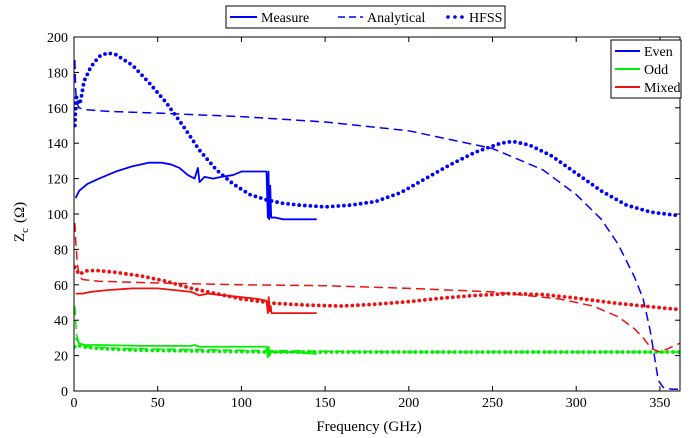  I want to click on y-axis-label-main: Z, so click(20, 237).